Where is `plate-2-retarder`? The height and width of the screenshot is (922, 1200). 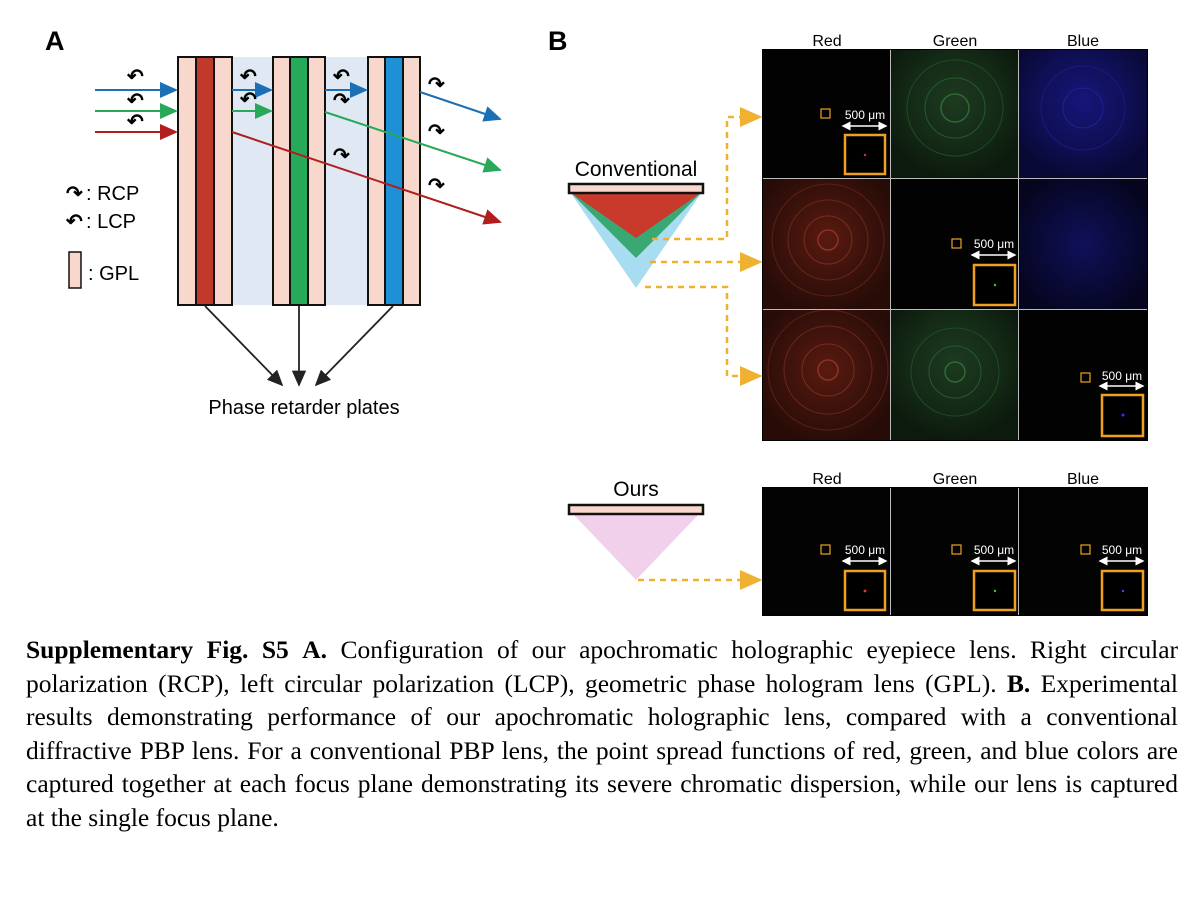
plate-2-retarder is located at coordinates (299, 181).